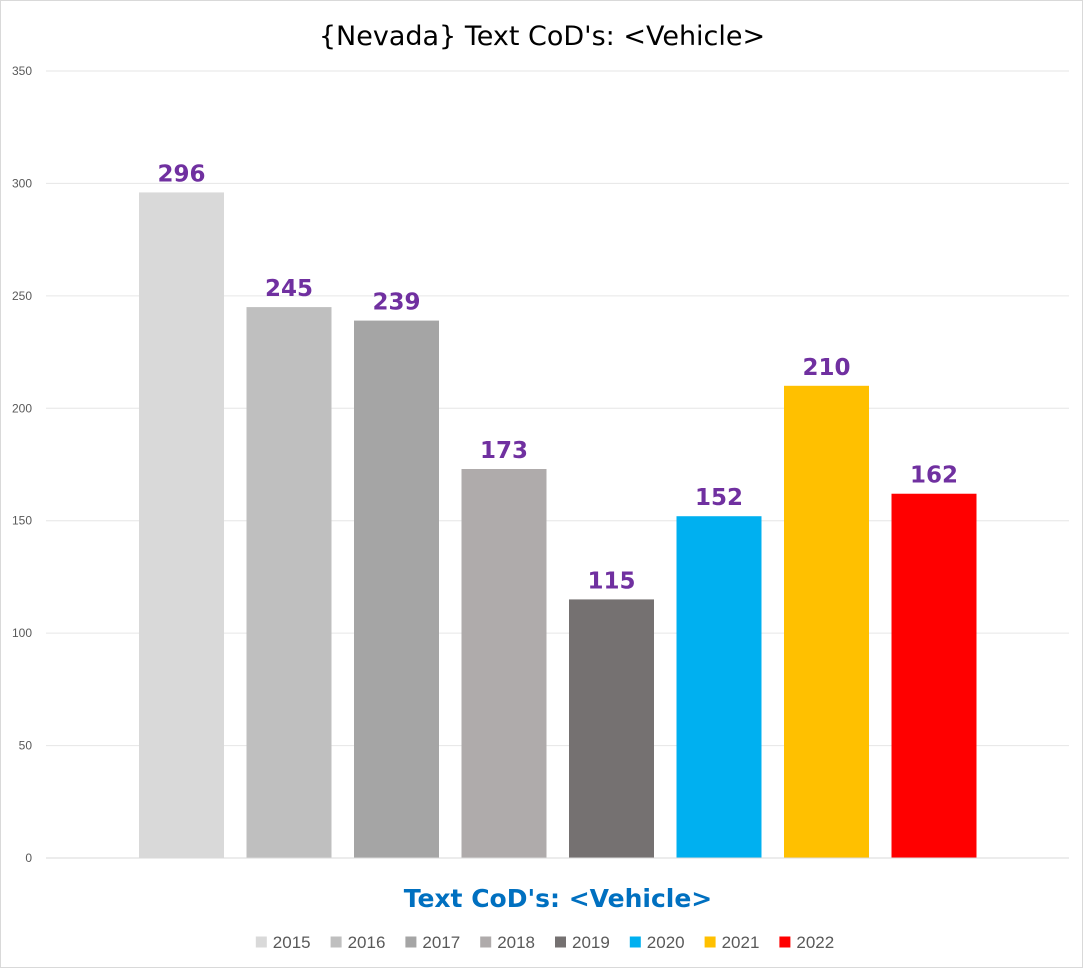  I want to click on y-tick-label: 200, so click(22, 408).